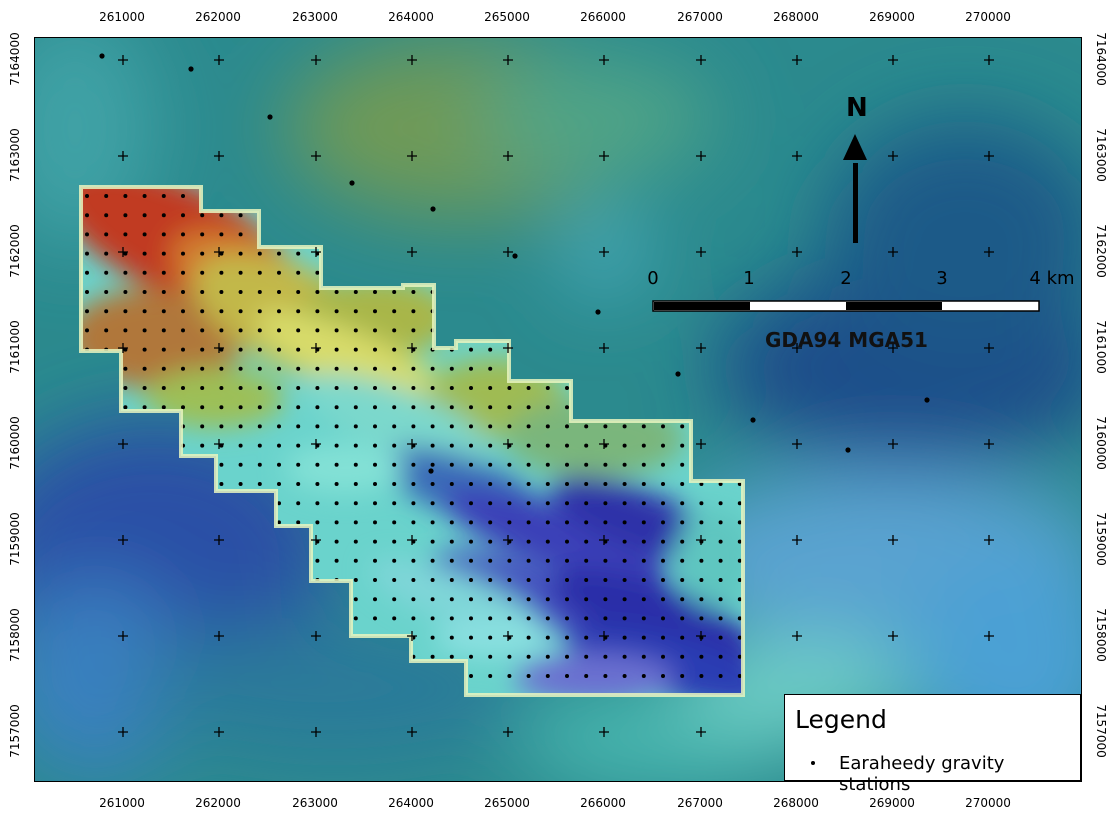 The width and height of the screenshot is (1120, 818). What do you see at coordinates (122, 803) in the screenshot?
I see `x-tick-label-bottom: 261000` at bounding box center [122, 803].